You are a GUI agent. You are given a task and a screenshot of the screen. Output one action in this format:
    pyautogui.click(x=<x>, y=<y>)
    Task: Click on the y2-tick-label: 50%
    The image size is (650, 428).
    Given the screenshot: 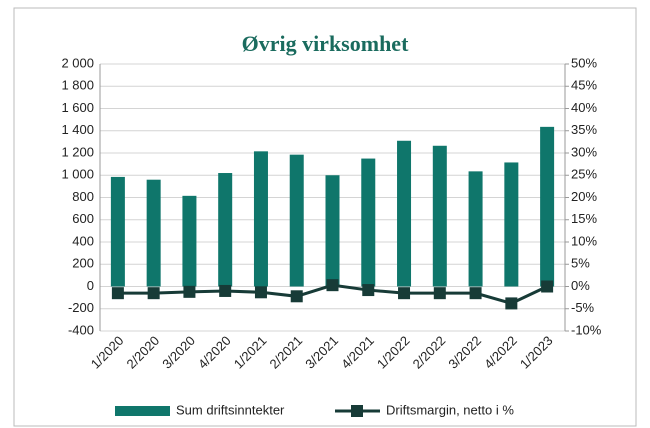 What is the action you would take?
    pyautogui.click(x=584, y=62)
    